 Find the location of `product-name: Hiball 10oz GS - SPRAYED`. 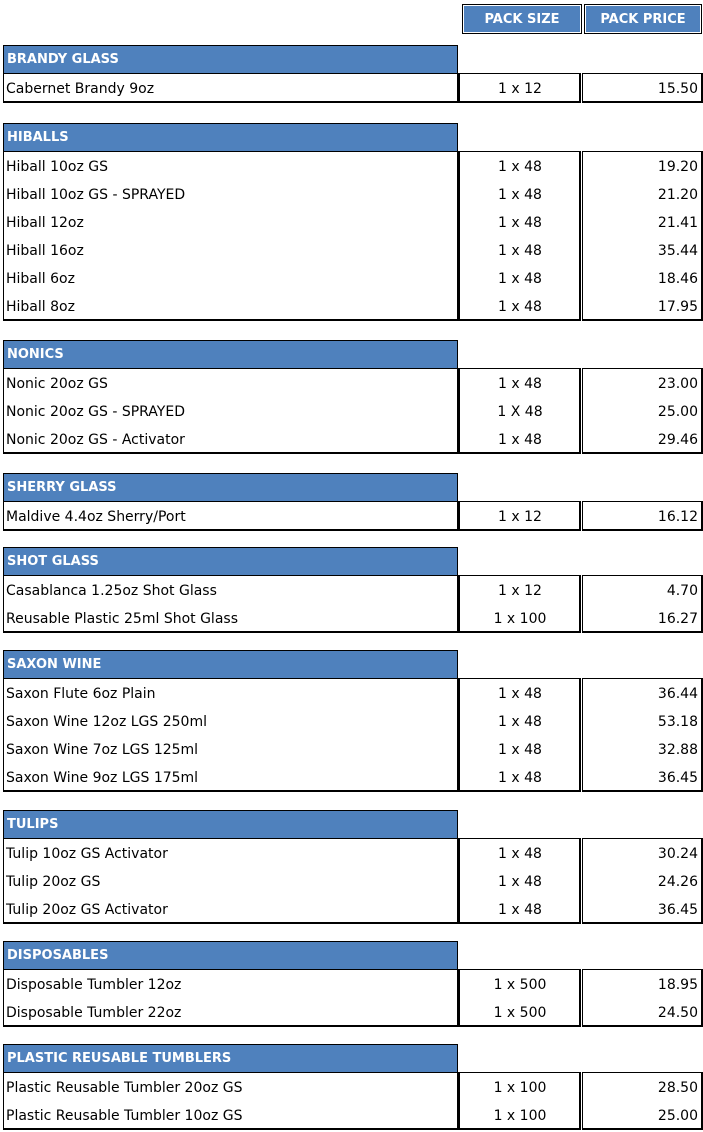

product-name: Hiball 10oz GS - SPRAYED is located at coordinates (96, 195).